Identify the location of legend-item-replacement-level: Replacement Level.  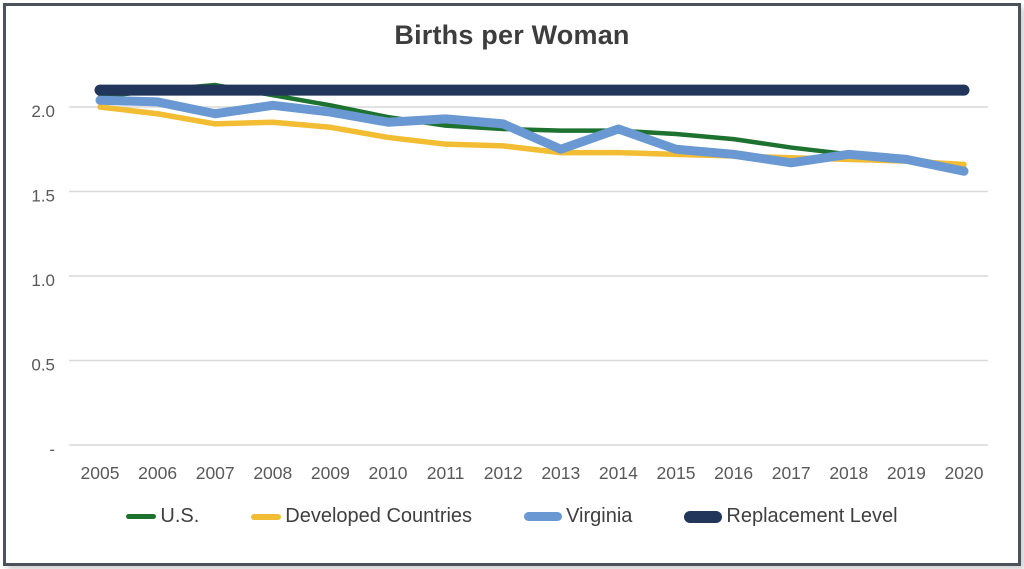
(791, 516).